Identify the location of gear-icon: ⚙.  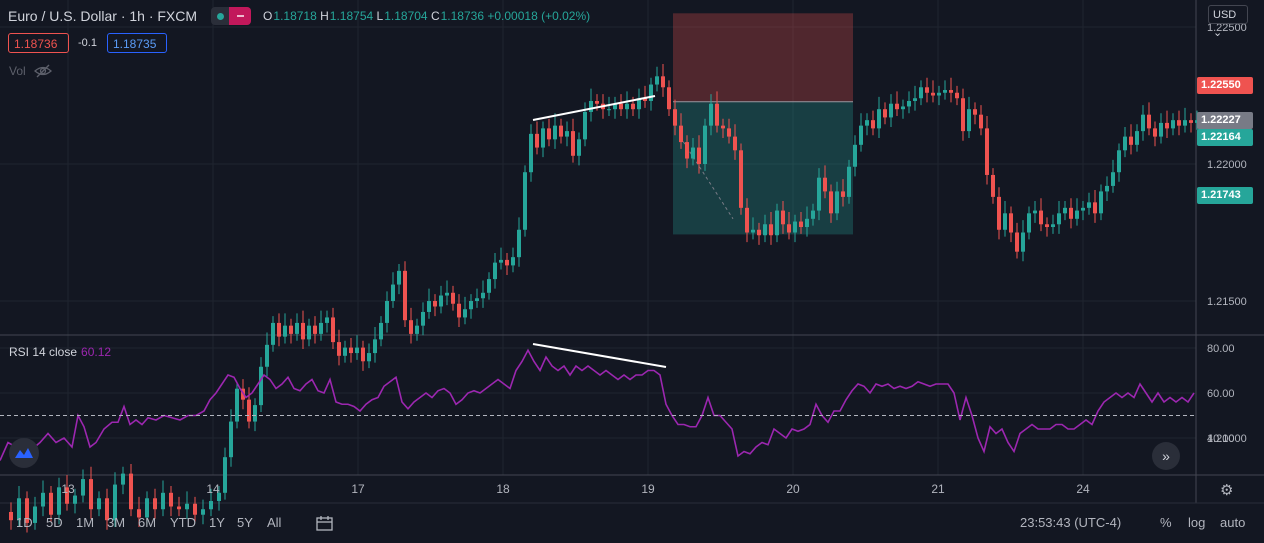
(1227, 490).